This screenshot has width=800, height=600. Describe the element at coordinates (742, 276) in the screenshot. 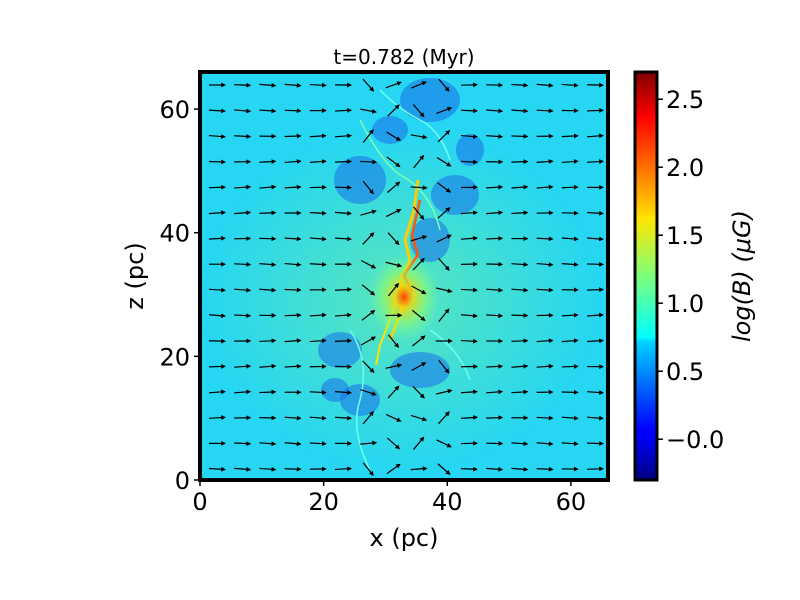

I see `colorbar-label: log(B) (μG)` at that location.